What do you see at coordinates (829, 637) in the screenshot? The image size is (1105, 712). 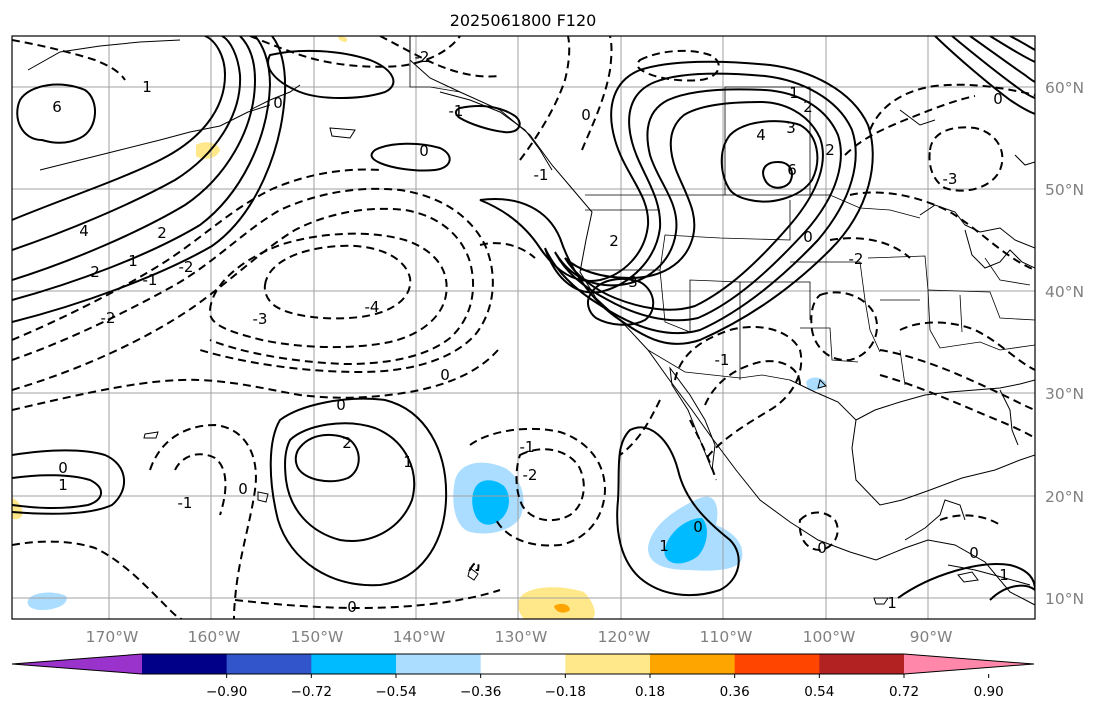 I see `lon-label: 100°W` at bounding box center [829, 637].